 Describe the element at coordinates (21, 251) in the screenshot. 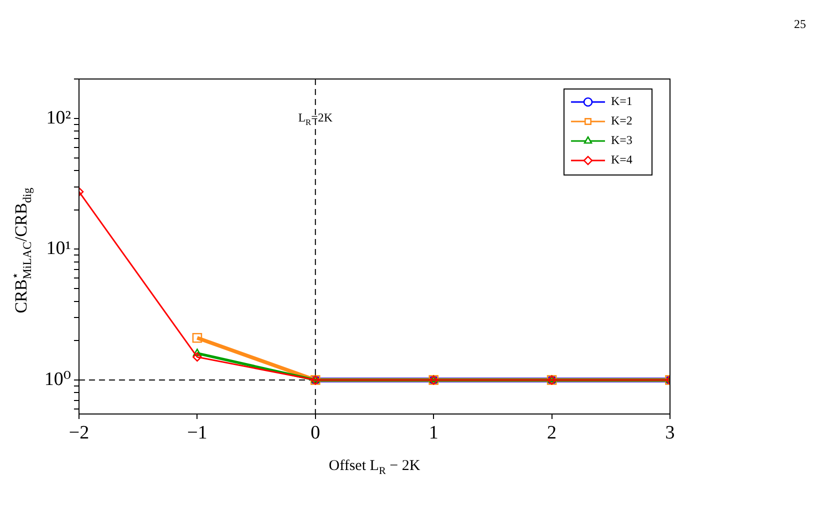

I see `y-axis-title: CRB⋆MiLAC/CRBdig` at that location.